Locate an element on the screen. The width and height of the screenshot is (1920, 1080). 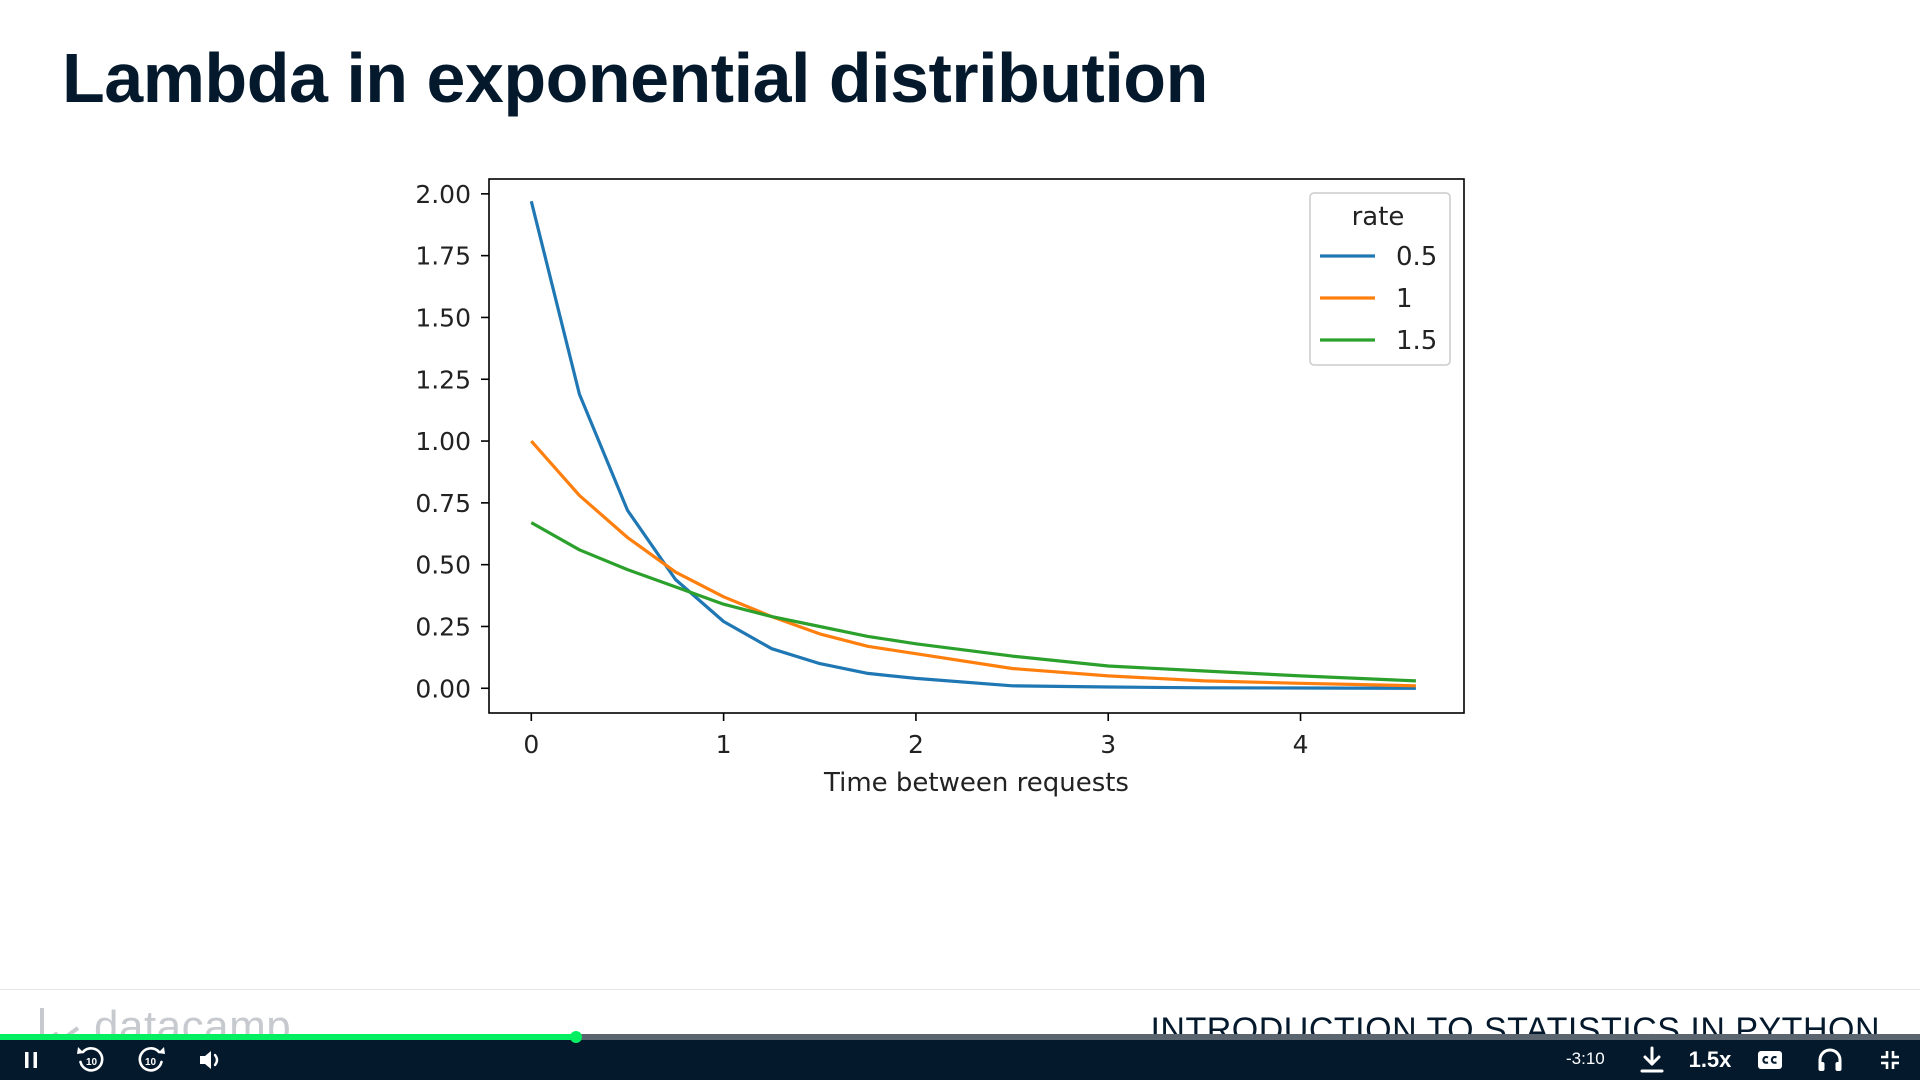
download-icon is located at coordinates (1652, 1059).